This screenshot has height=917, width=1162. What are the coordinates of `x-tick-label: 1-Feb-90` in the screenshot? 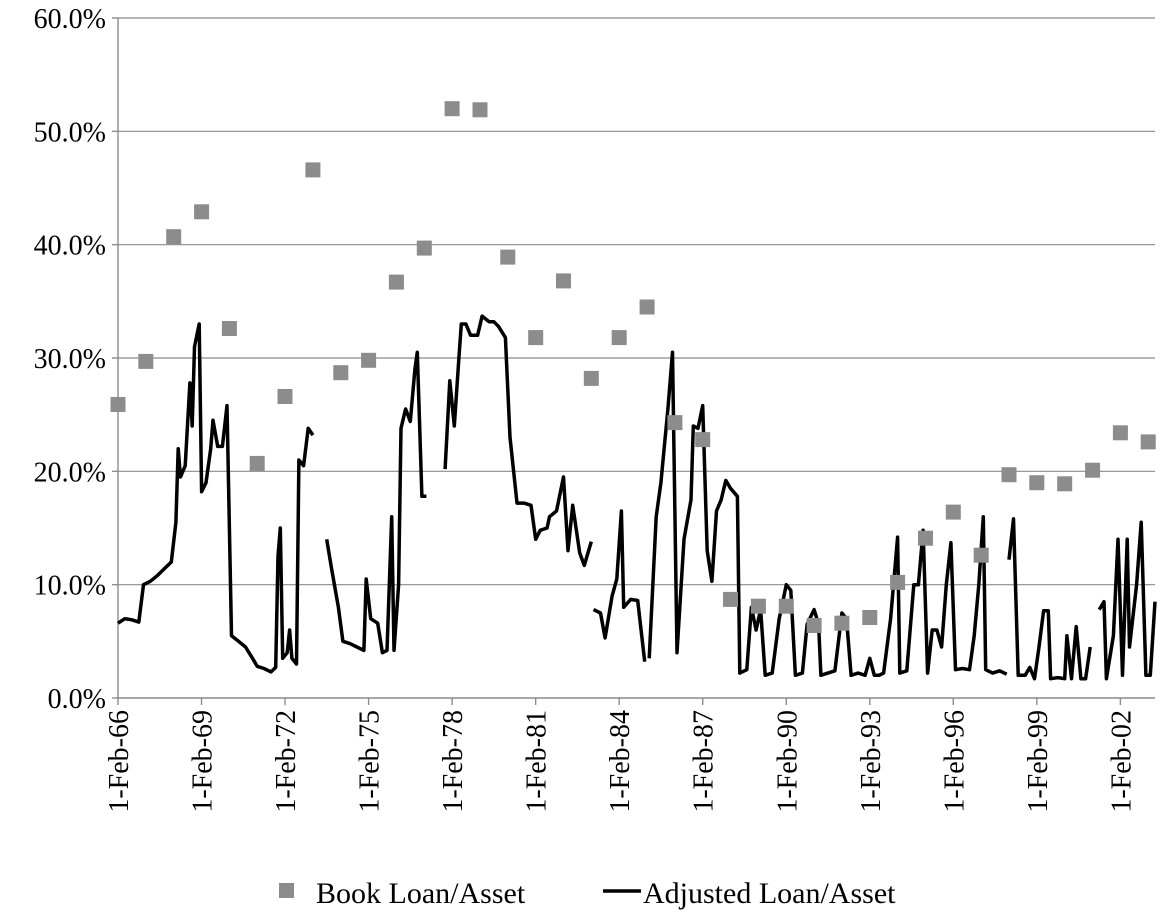 It's located at (787, 761).